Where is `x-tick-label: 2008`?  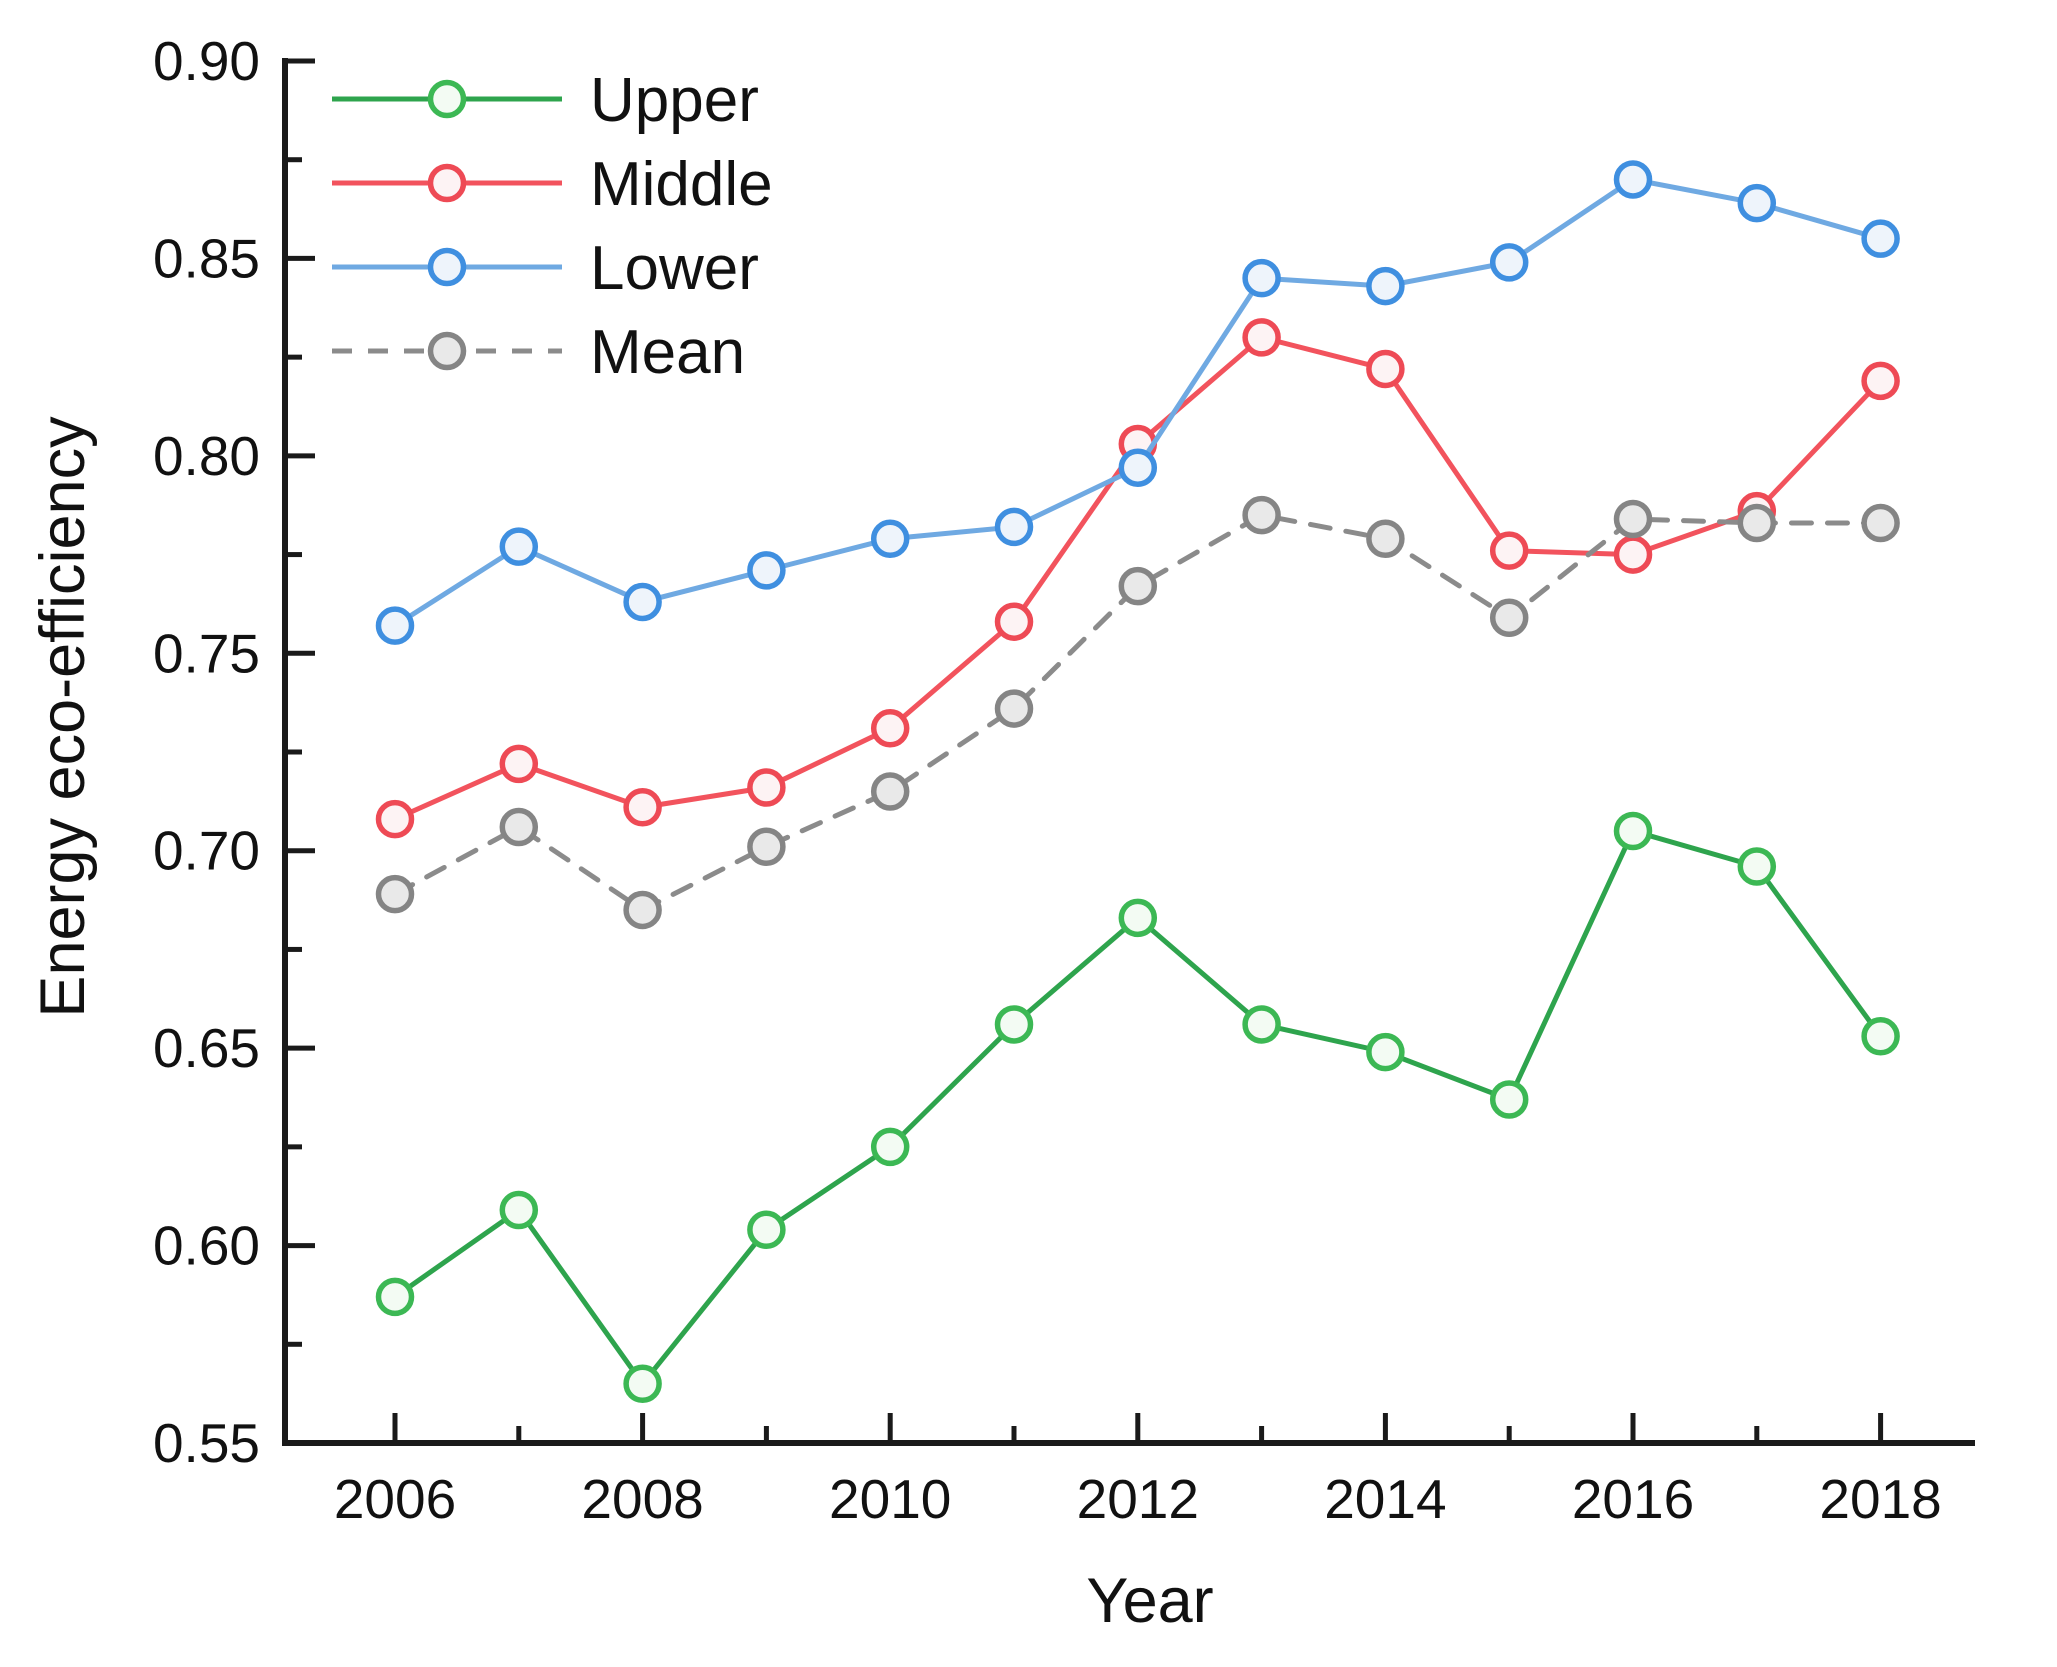
x-tick-label: 2008 is located at coordinates (642, 1499).